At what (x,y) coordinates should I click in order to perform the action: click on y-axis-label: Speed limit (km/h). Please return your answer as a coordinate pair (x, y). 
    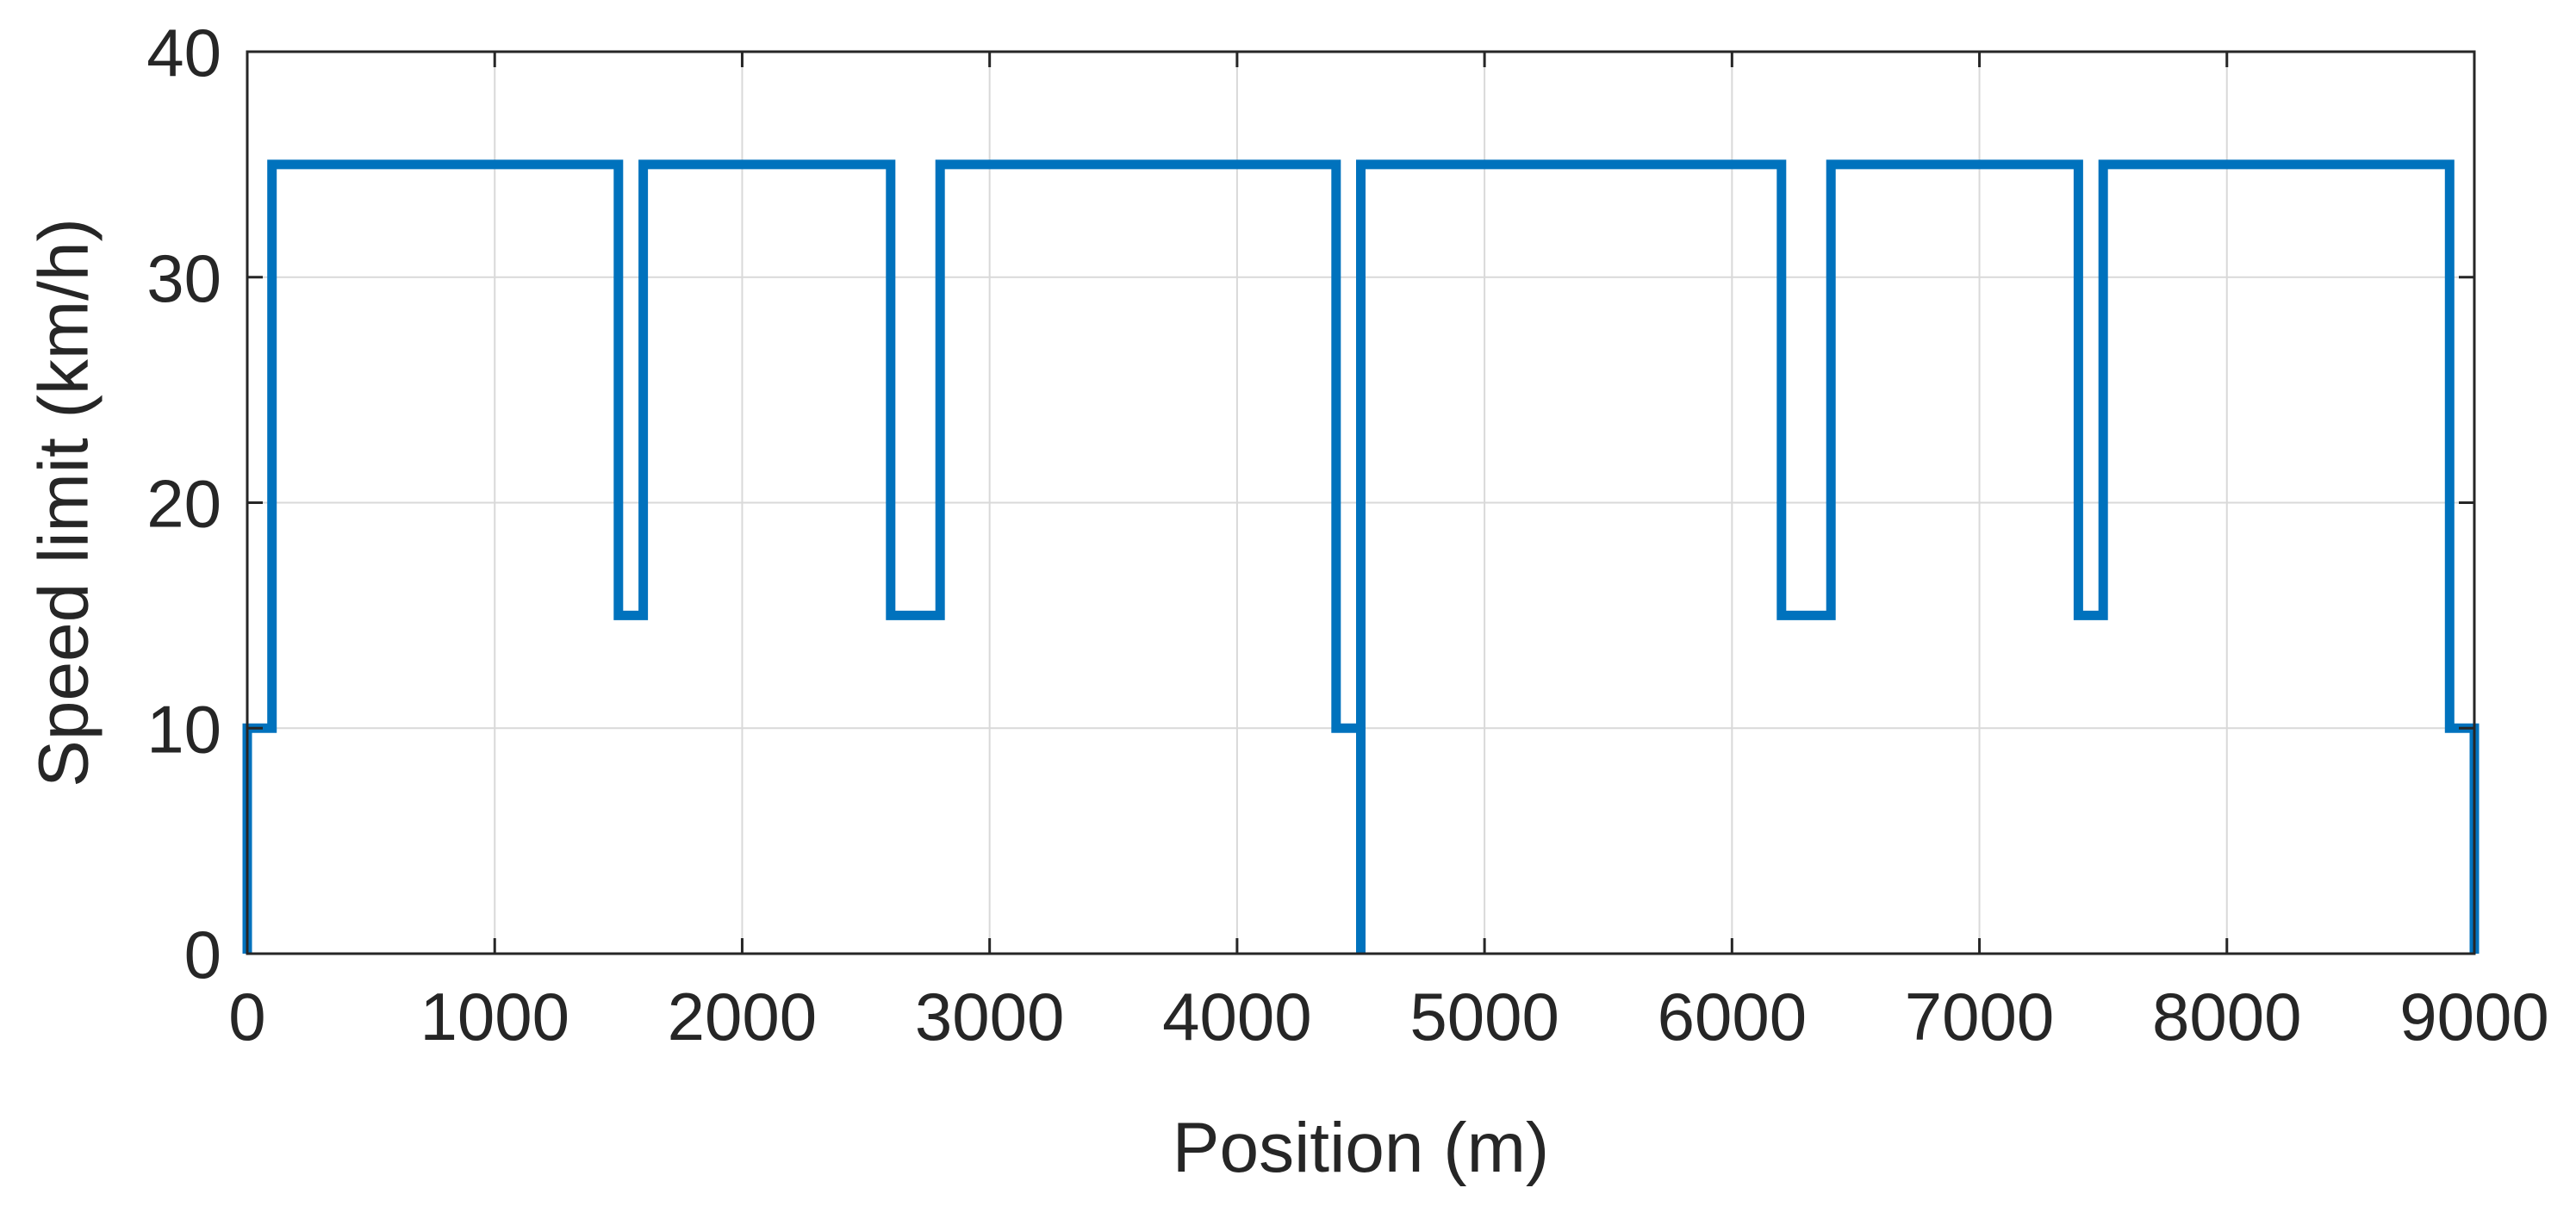
    Looking at the image, I should click on (64, 502).